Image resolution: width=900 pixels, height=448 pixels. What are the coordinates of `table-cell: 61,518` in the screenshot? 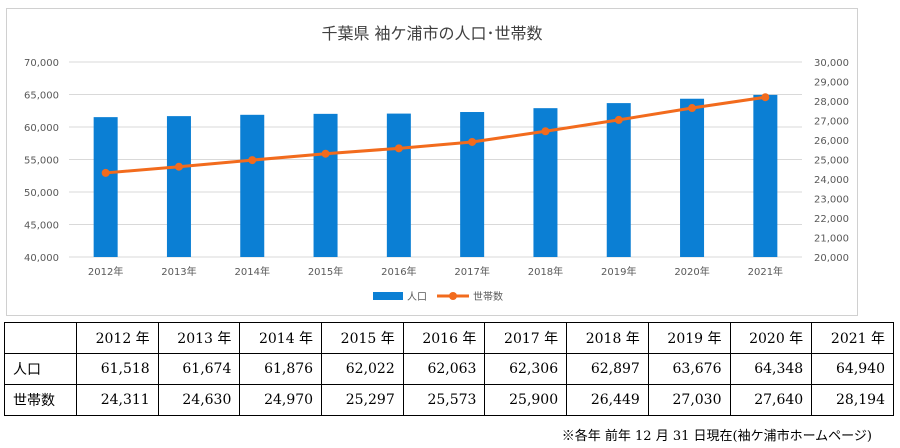 It's located at (117, 369).